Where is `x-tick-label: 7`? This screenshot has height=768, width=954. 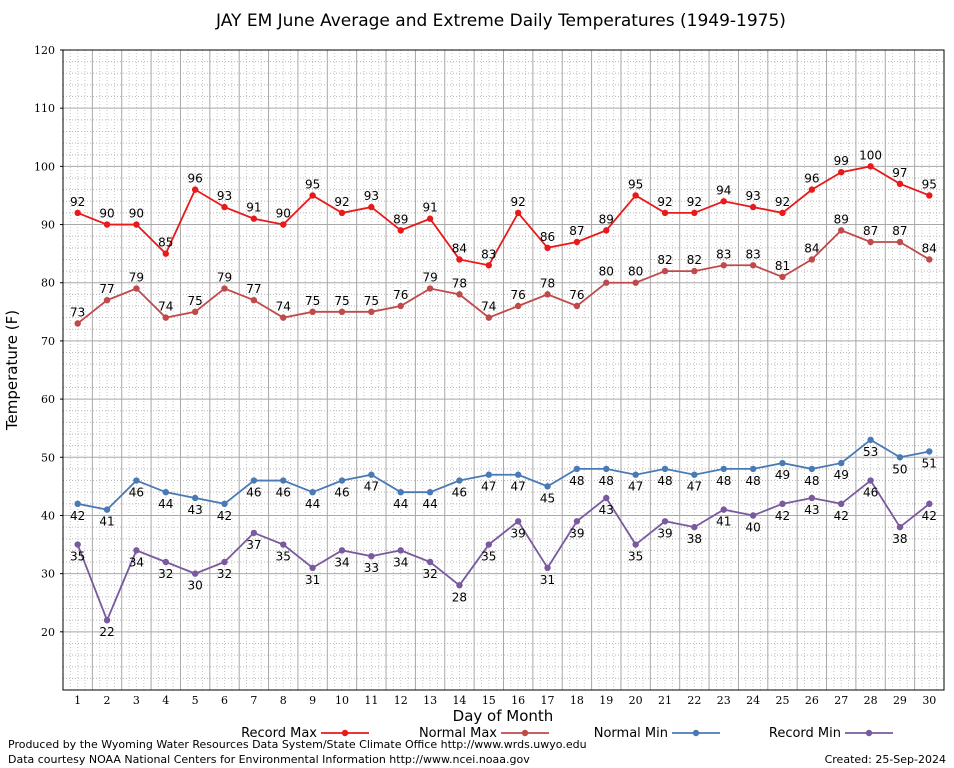
x-tick-label: 7 is located at coordinates (253, 700).